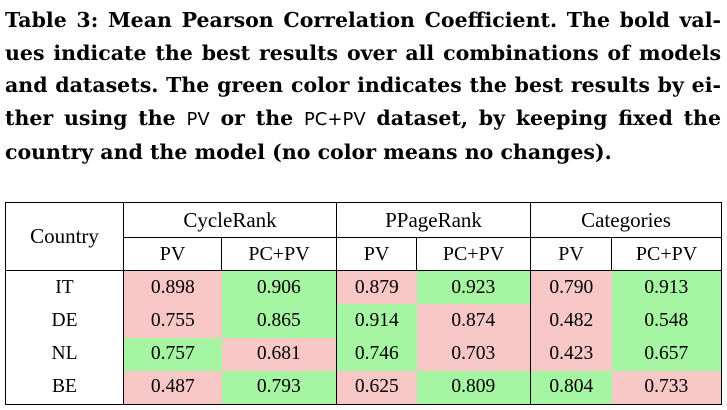 This screenshot has height=410, width=727. Describe the element at coordinates (279, 354) in the screenshot. I see `value-cell: 0.681` at that location.